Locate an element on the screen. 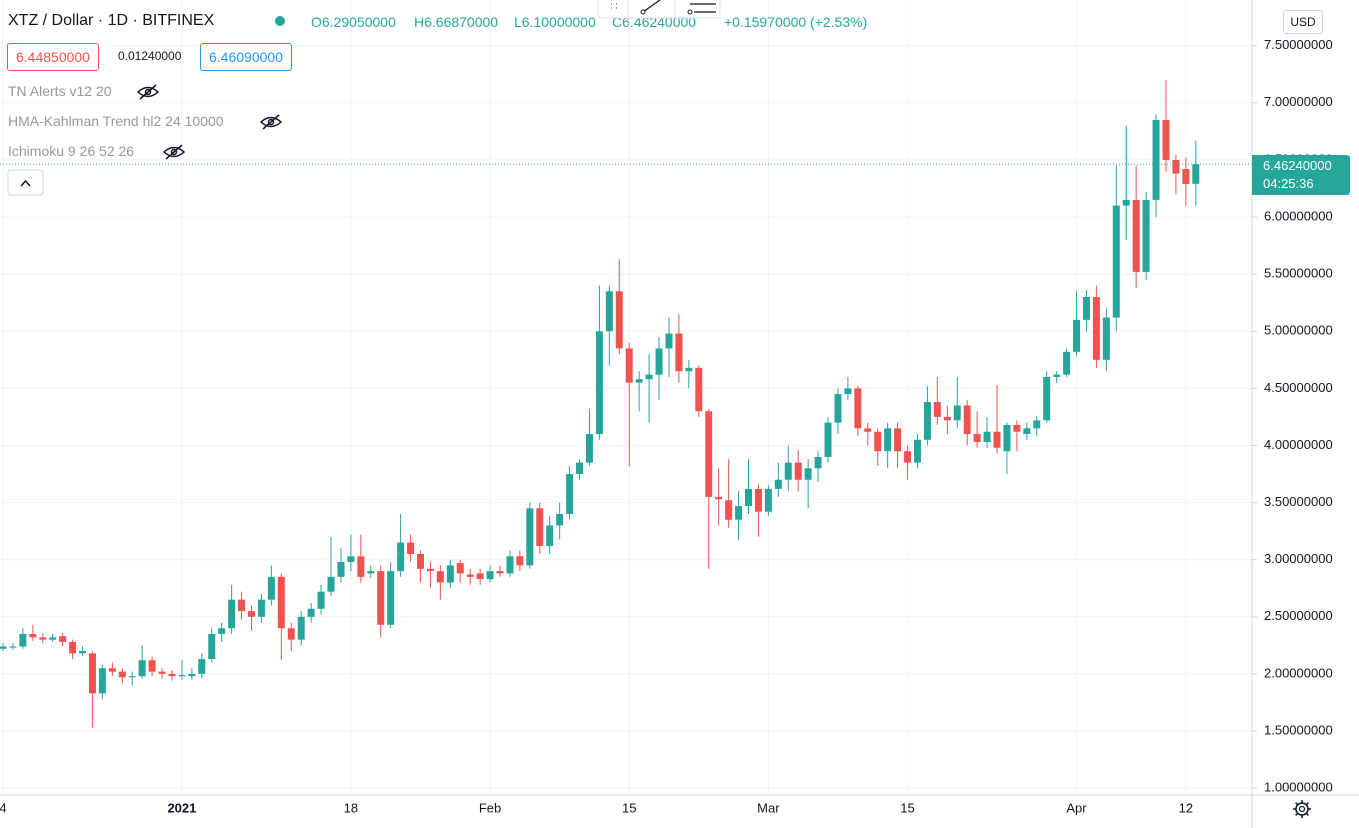  trend-line-icon is located at coordinates (651, 6).